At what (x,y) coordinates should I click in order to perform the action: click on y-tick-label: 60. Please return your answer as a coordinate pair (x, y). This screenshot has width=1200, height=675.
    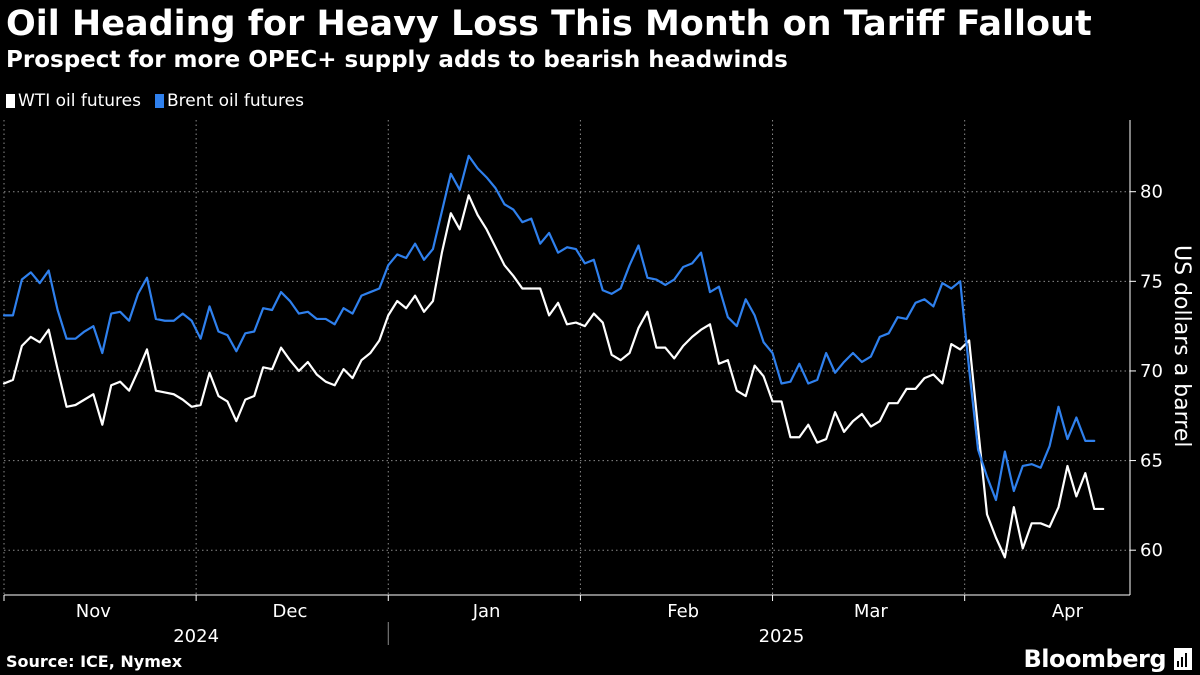
    Looking at the image, I should click on (1151, 550).